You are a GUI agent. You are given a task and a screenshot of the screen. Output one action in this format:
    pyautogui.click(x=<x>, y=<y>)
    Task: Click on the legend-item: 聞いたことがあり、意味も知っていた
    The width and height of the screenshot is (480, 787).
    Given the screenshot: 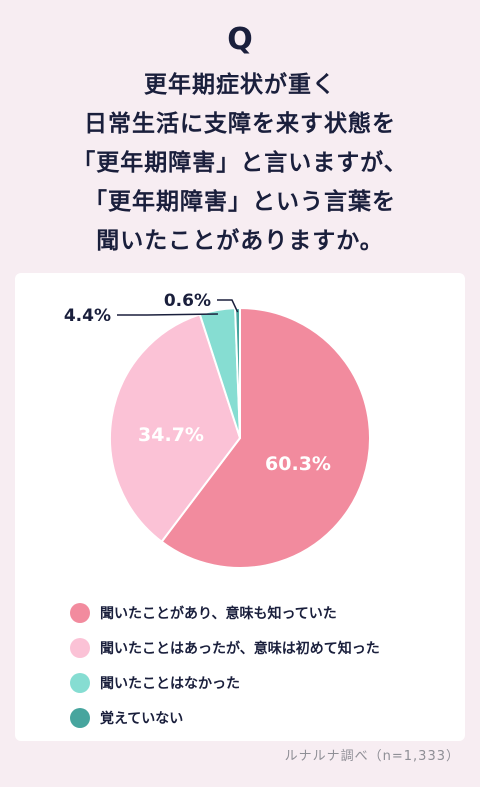 What is the action you would take?
    pyautogui.click(x=225, y=612)
    